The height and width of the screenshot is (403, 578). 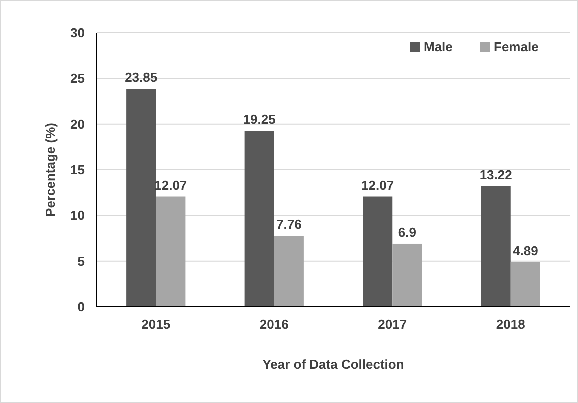 I want to click on y-tick-label: 0, so click(x=81, y=307).